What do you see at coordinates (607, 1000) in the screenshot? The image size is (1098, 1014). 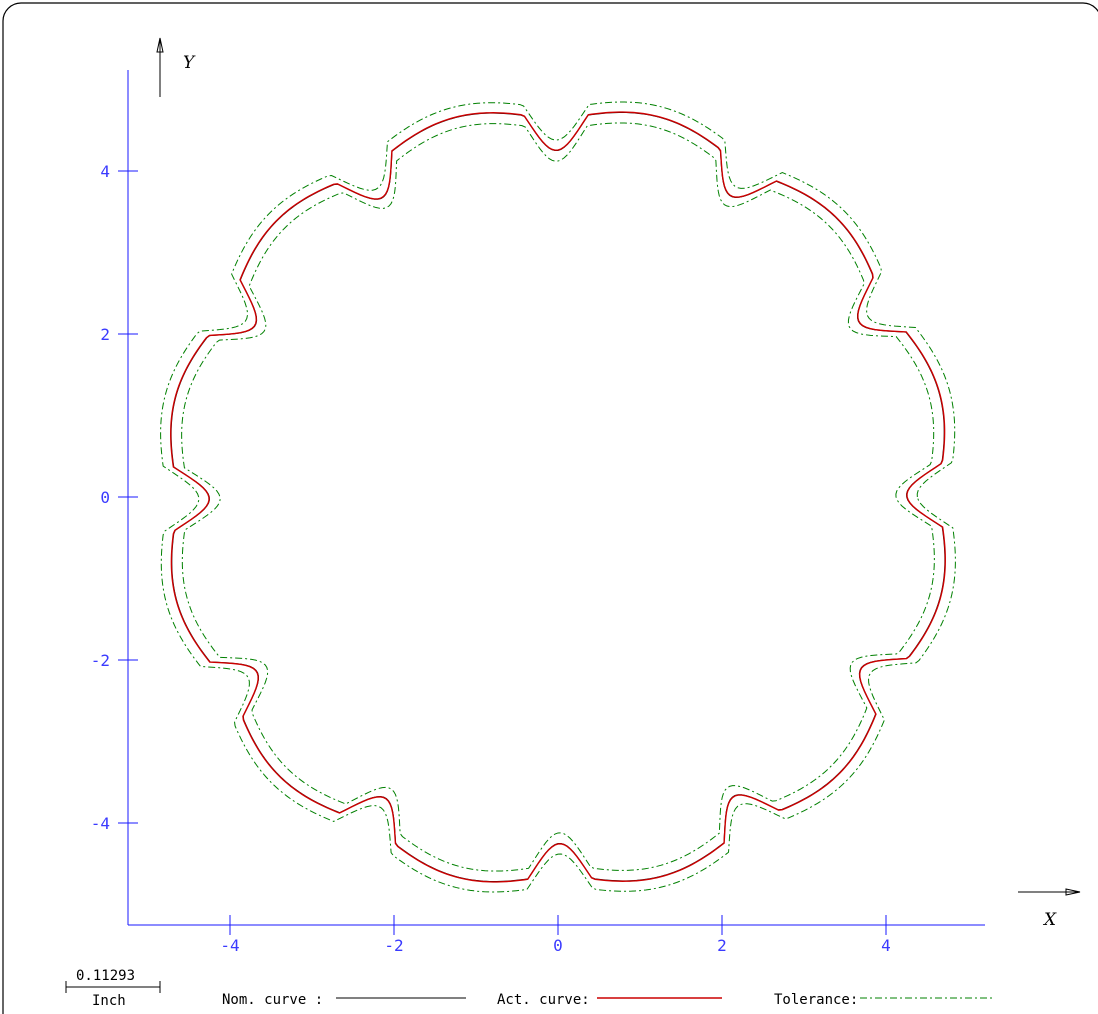 I see `legend: Nom. curve : Act. curve: Tolerance:` at bounding box center [607, 1000].